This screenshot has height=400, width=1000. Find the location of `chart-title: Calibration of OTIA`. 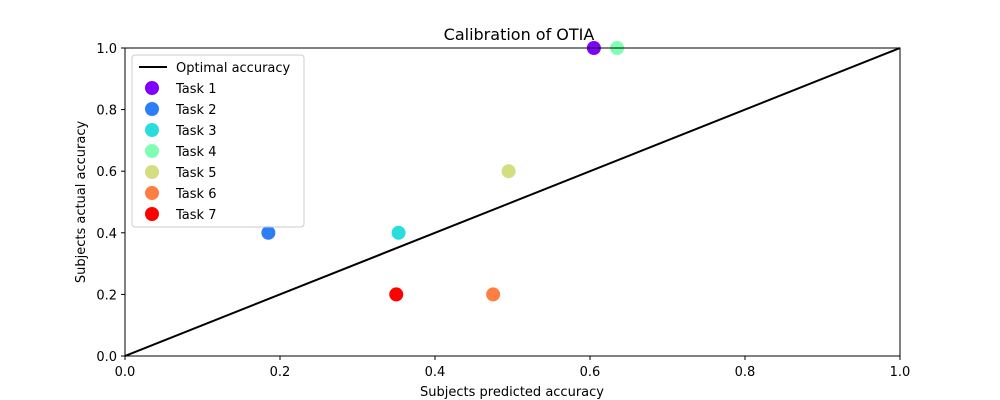

chart-title: Calibration of OTIA is located at coordinates (519, 34).